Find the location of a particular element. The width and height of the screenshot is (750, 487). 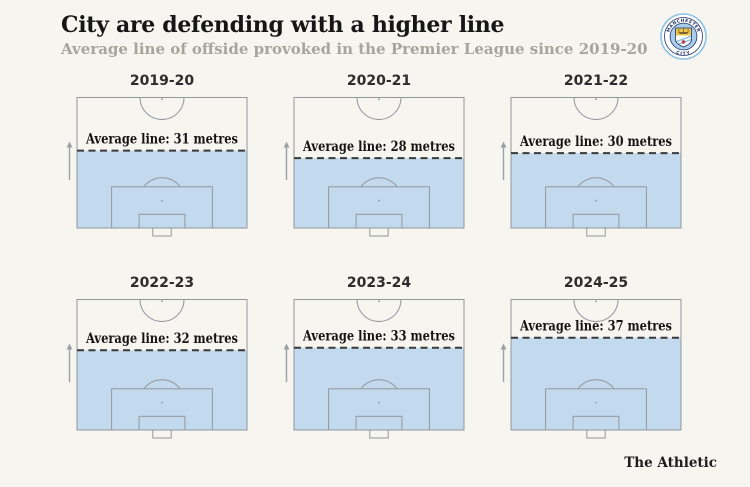

season-label: 2024-25 is located at coordinates (596, 283).